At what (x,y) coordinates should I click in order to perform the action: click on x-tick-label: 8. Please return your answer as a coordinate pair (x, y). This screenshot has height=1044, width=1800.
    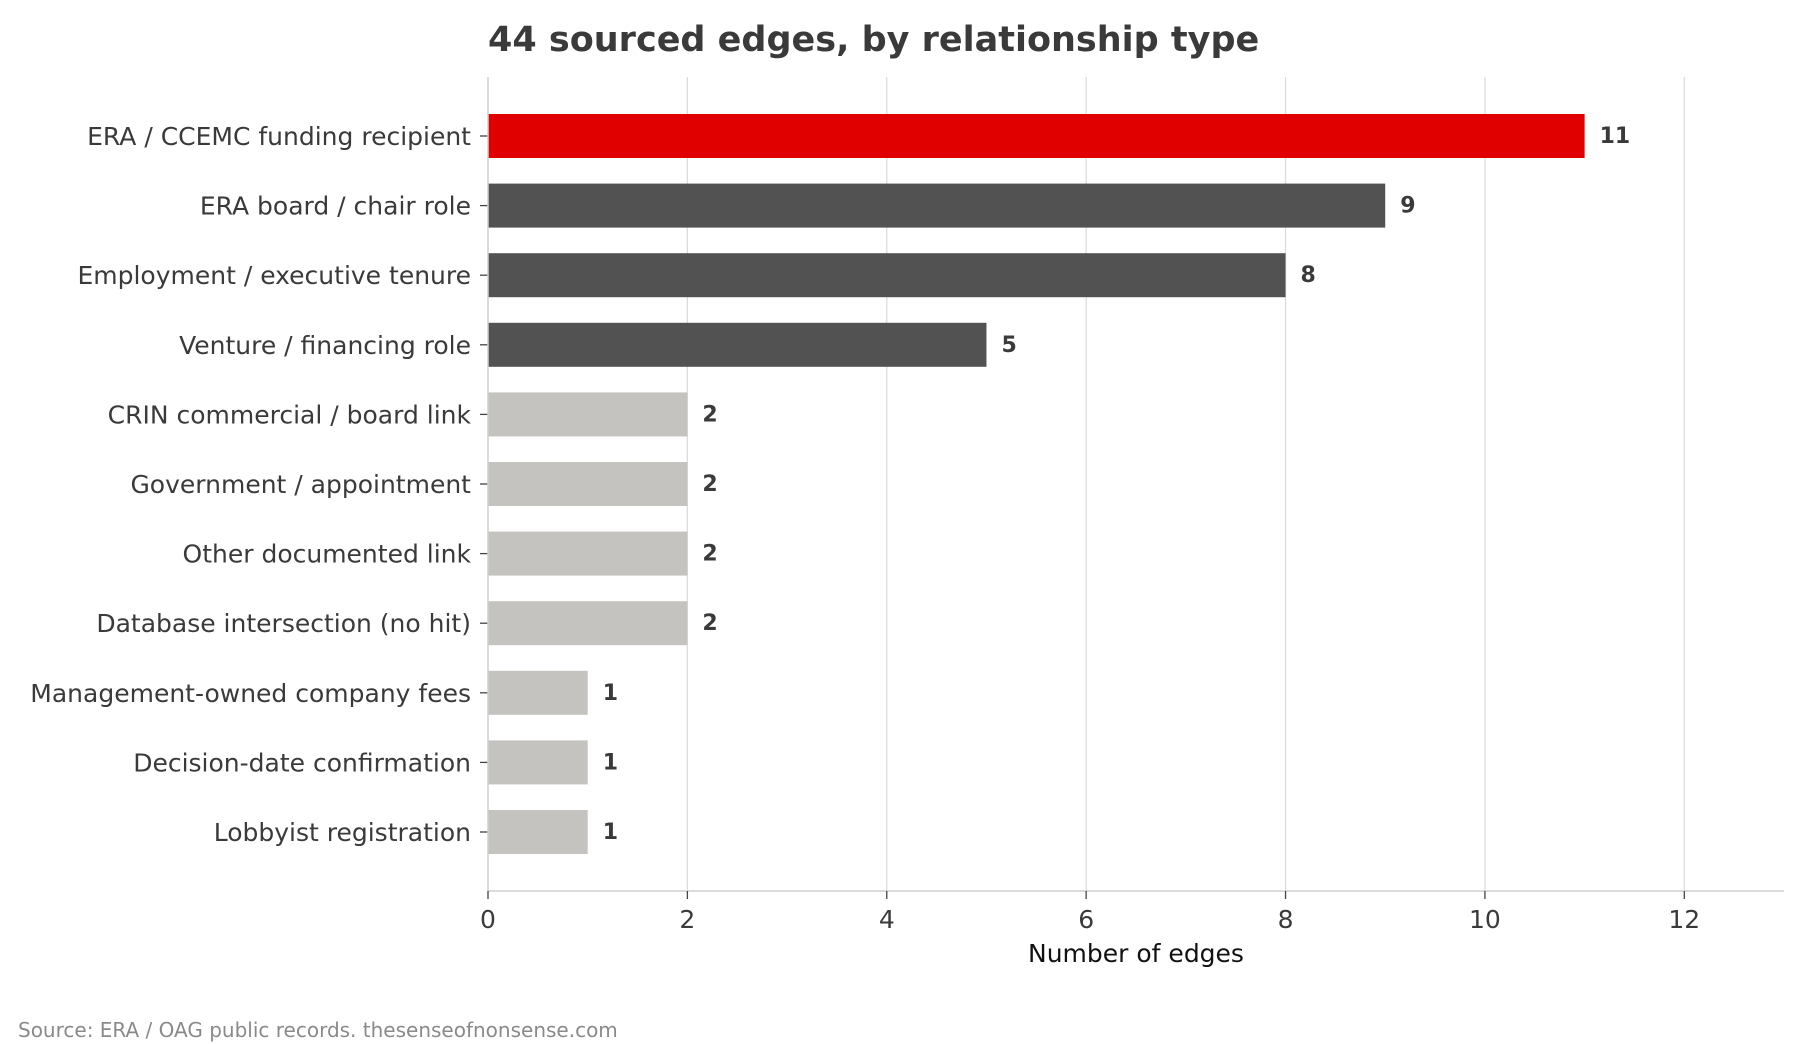
    Looking at the image, I should click on (1286, 919).